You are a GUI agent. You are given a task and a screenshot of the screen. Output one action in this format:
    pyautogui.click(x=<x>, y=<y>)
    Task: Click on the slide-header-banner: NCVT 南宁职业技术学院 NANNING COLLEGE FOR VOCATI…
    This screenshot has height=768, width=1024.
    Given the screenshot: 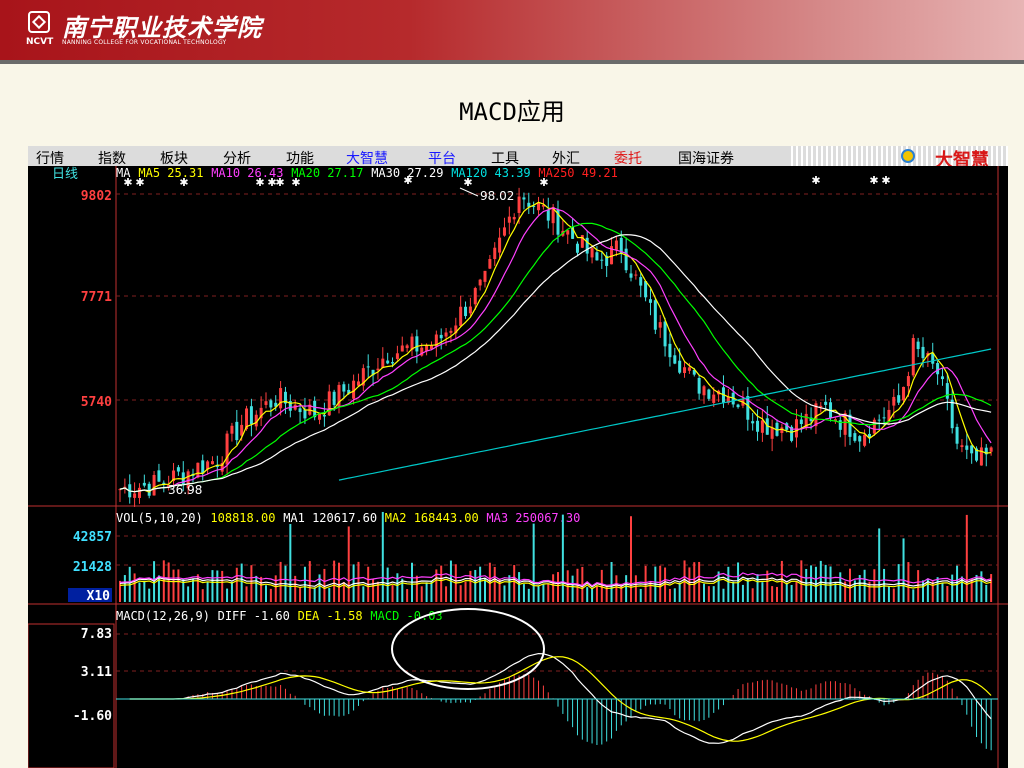 What is the action you would take?
    pyautogui.click(x=512, y=30)
    